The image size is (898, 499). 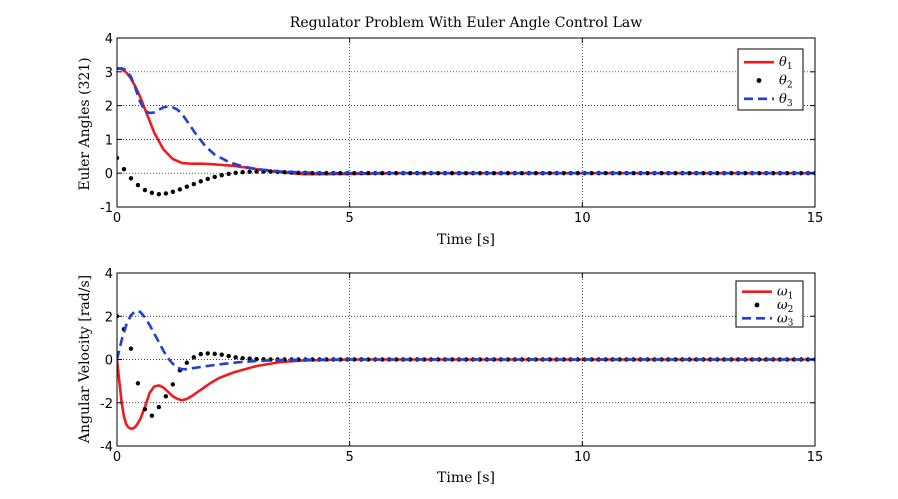 What do you see at coordinates (770, 79) in the screenshot?
I see `legend-box` at bounding box center [770, 79].